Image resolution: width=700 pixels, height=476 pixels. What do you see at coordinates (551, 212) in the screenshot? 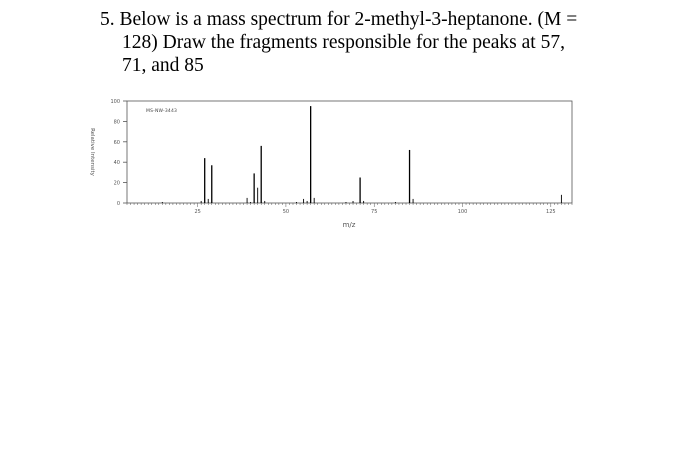
I see `x-tick-label: 125` at bounding box center [551, 212].